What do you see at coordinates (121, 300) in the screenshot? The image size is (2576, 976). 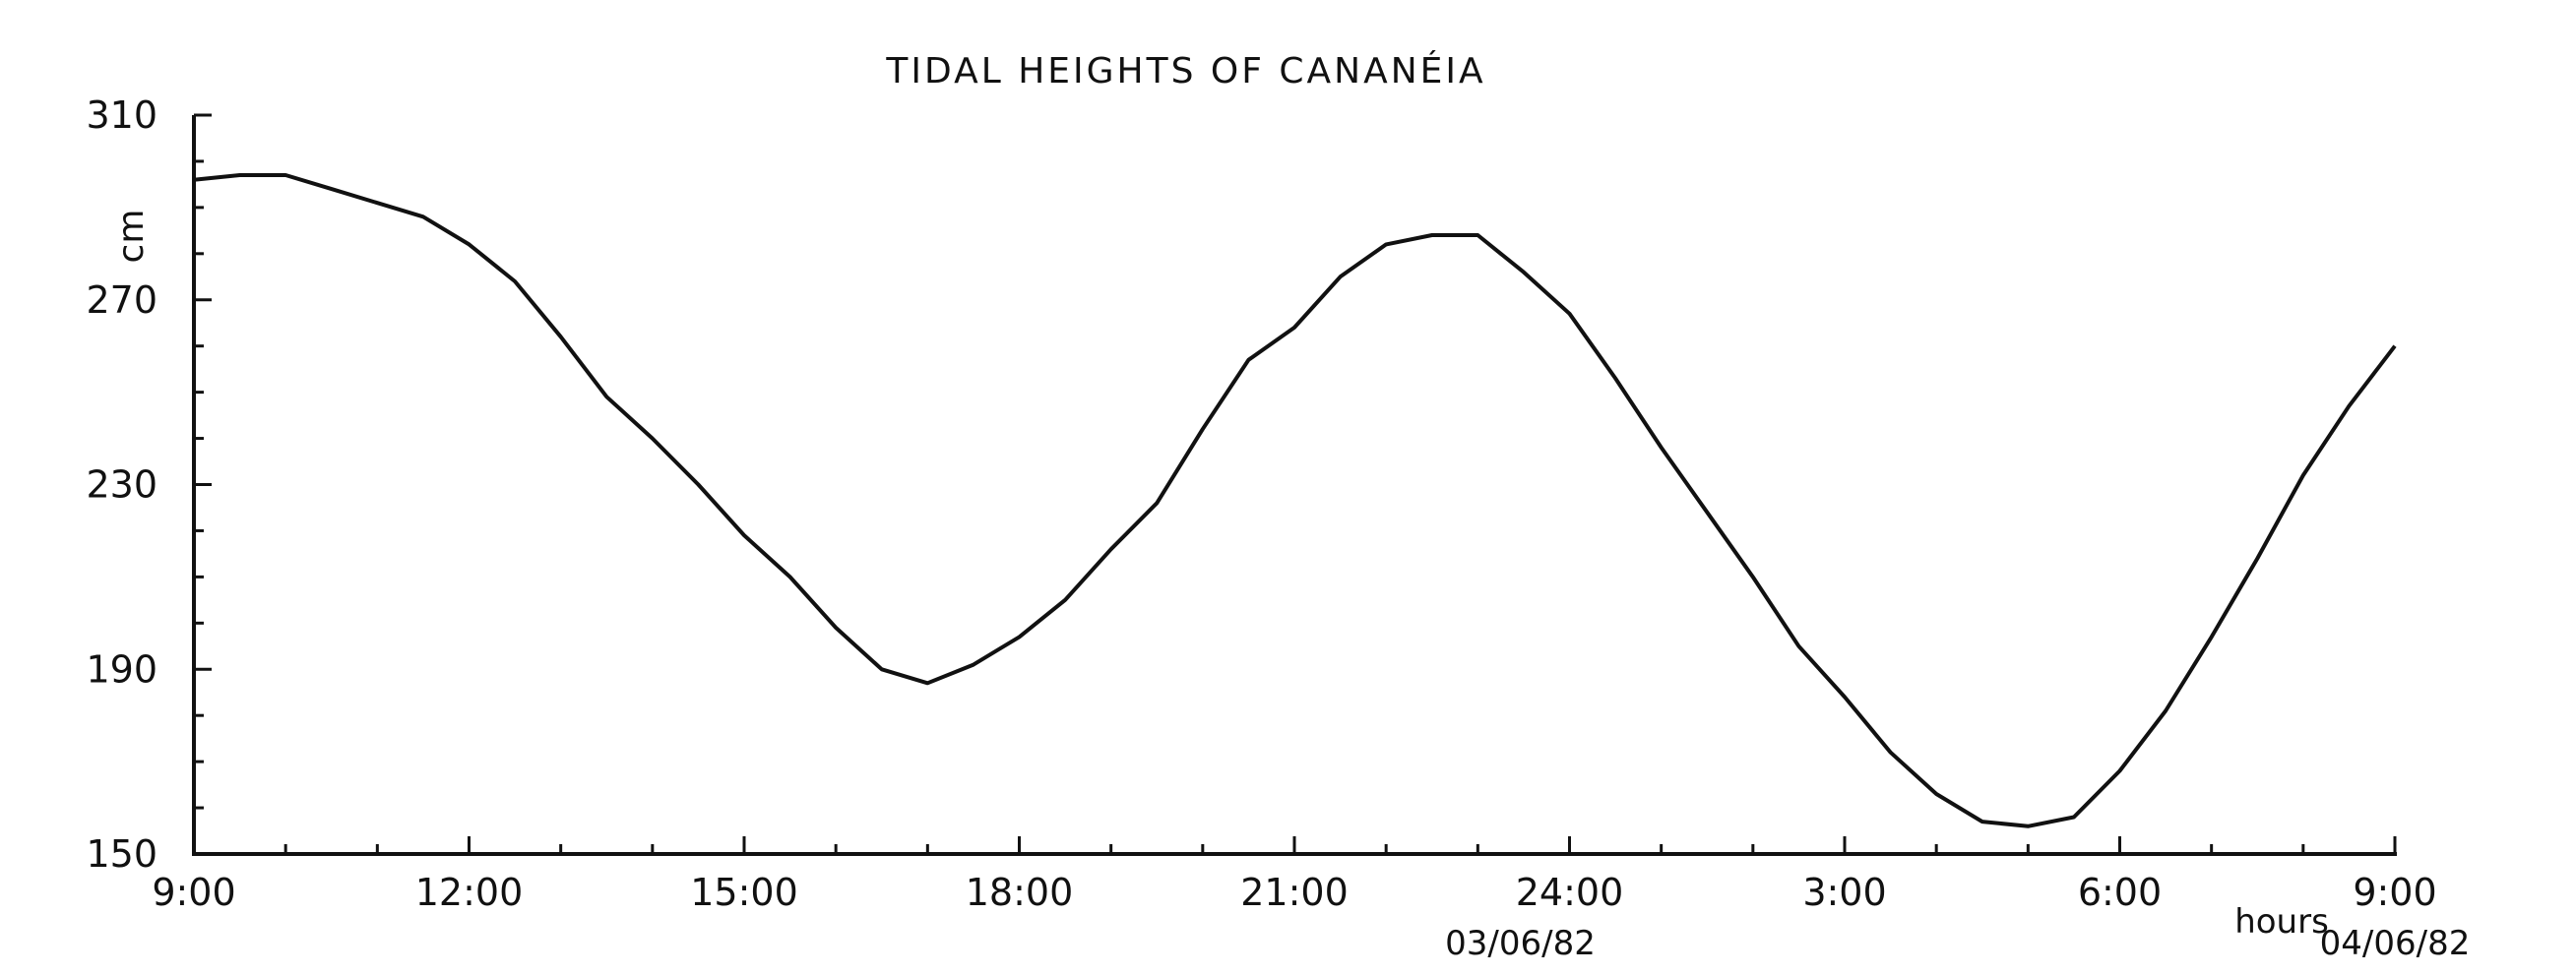 I see `y-tick-label: 270` at bounding box center [121, 300].